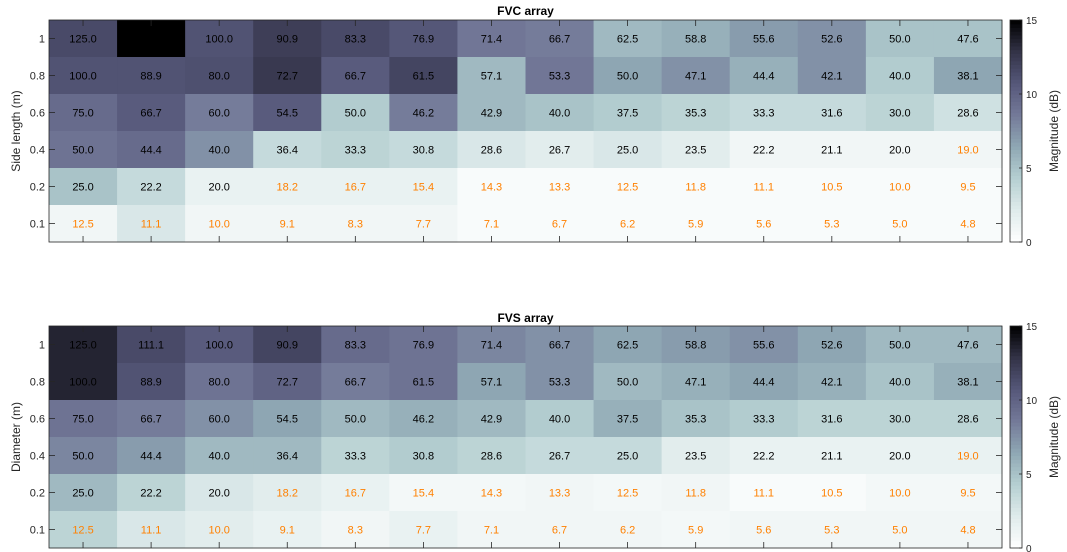 The image size is (1067, 552). Describe the element at coordinates (831, 188) in the screenshot. I see `cell-value-label: 10.5` at that location.